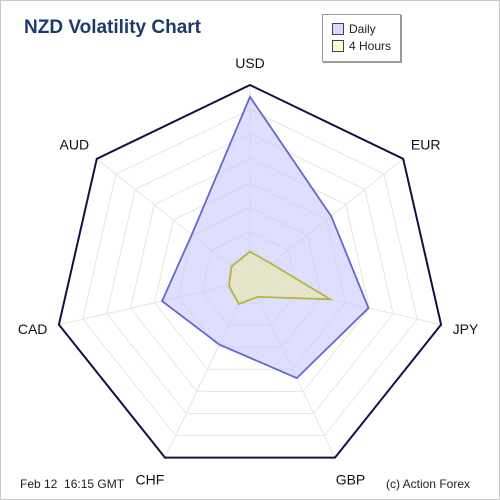 The width and height of the screenshot is (500, 500). I want to click on chart-title: NZD Volatility Chart, so click(112, 27).